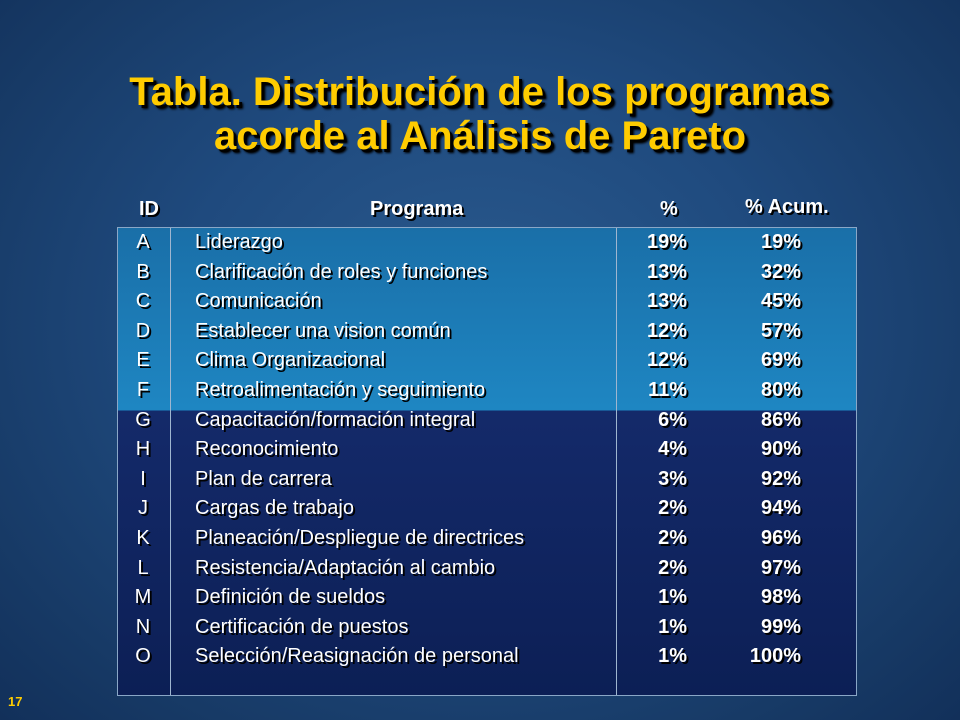 This screenshot has height=720, width=960. I want to click on row-cumulative: 32%, so click(780, 271).